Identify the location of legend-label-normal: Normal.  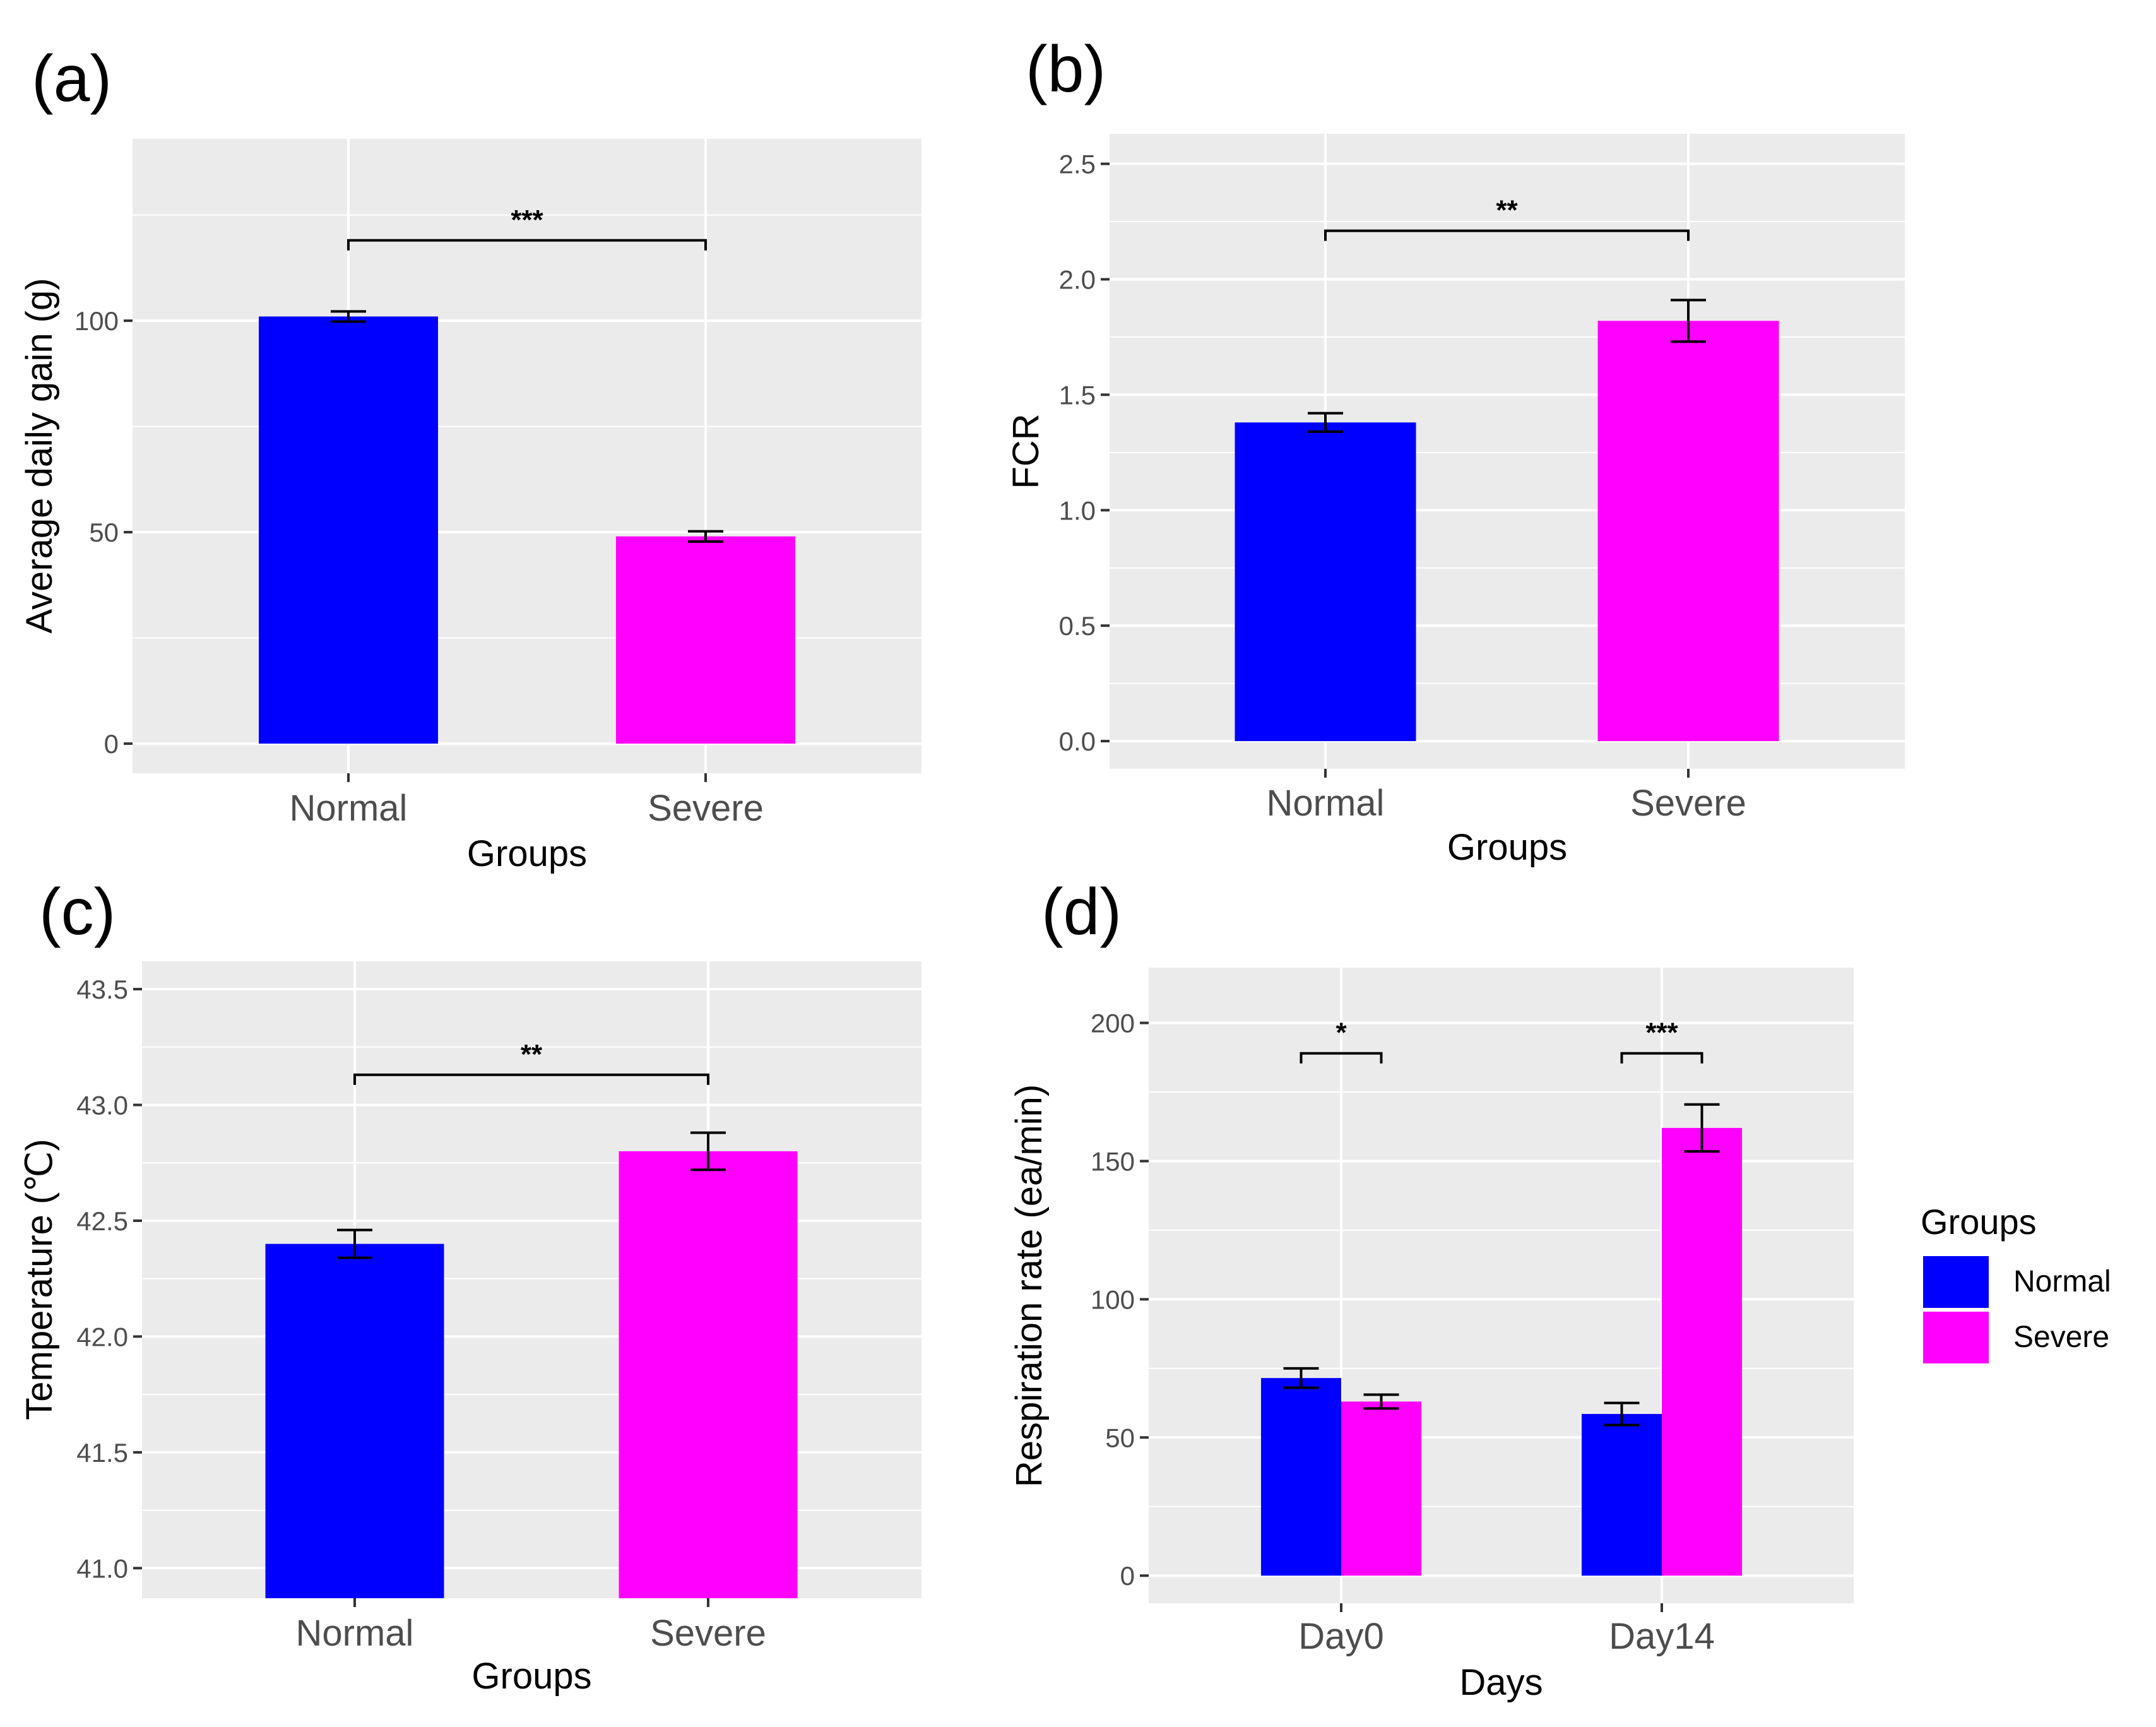
(2062, 1281).